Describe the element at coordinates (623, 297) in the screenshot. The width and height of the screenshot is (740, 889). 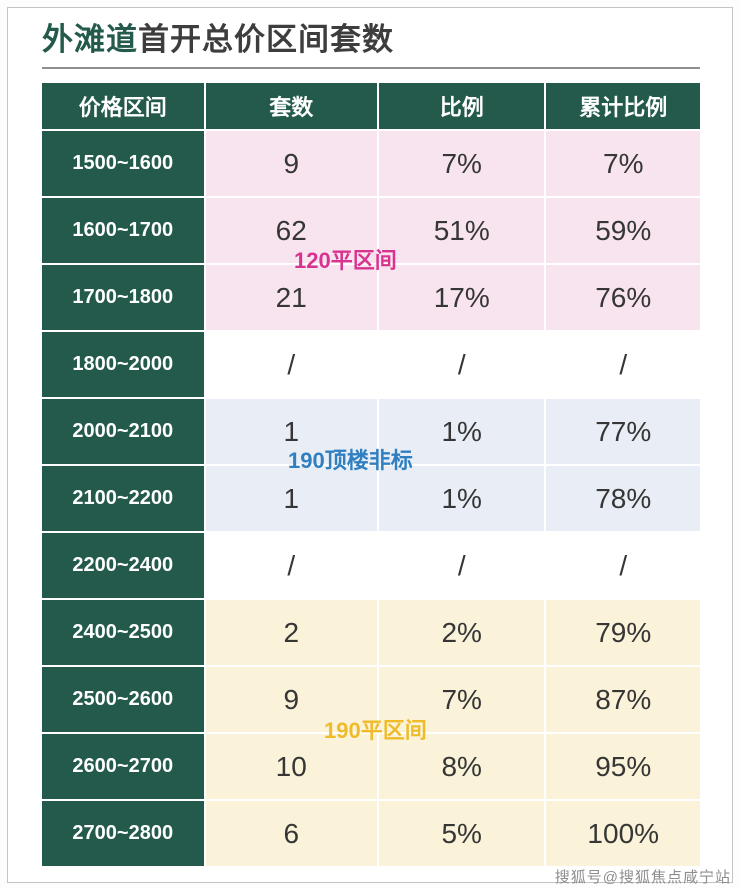
I see `cumulative-ratio-cell: 76%` at that location.